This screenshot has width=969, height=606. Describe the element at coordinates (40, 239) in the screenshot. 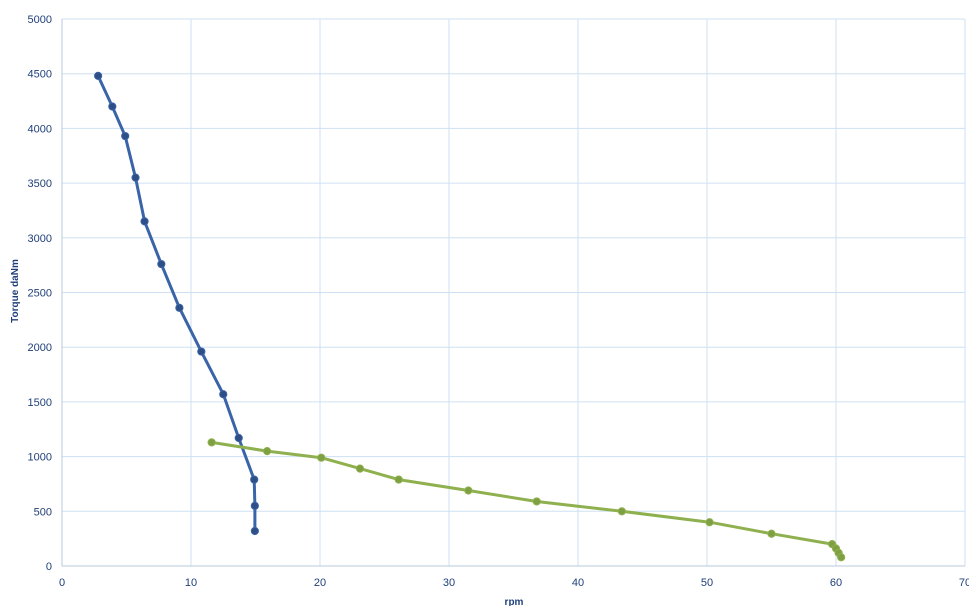

I see `y-tick-label: 3000` at that location.